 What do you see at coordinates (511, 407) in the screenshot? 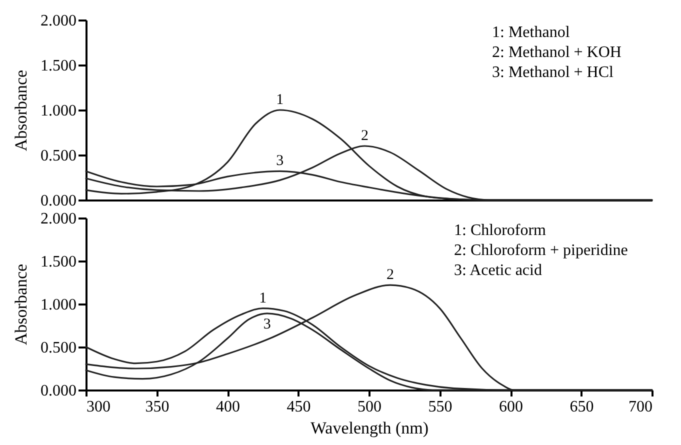
I see `x-tick-label: 600` at bounding box center [511, 407].